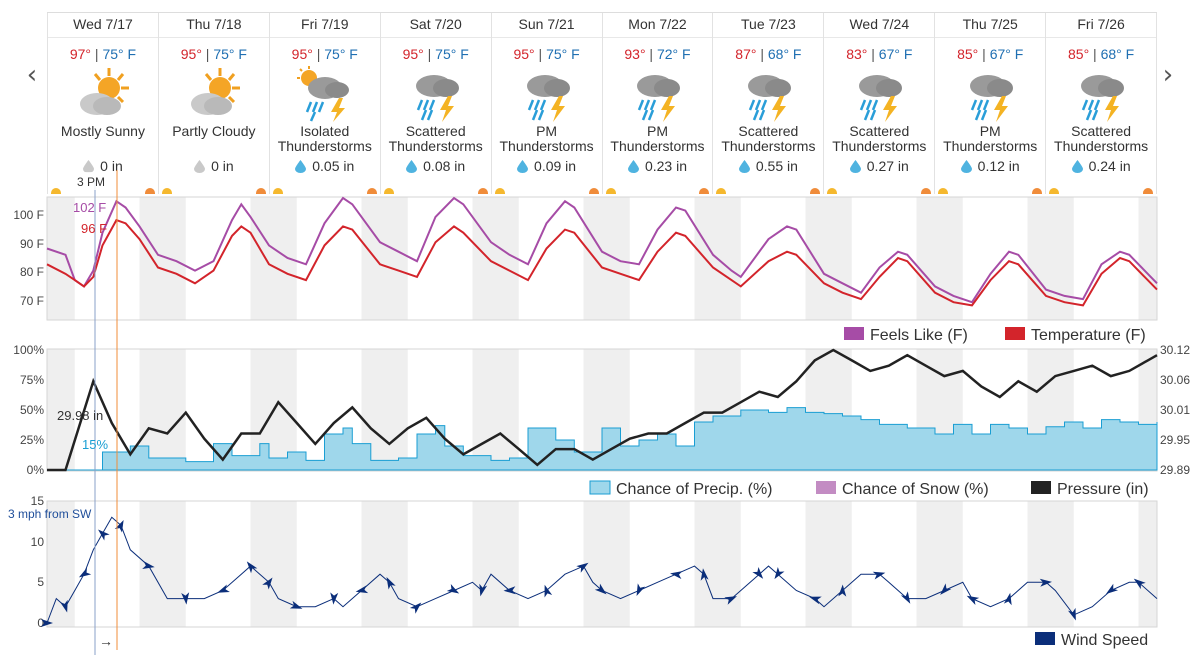 This screenshot has height=659, width=1199. I want to click on legend-feels-swatch, so click(854, 333).